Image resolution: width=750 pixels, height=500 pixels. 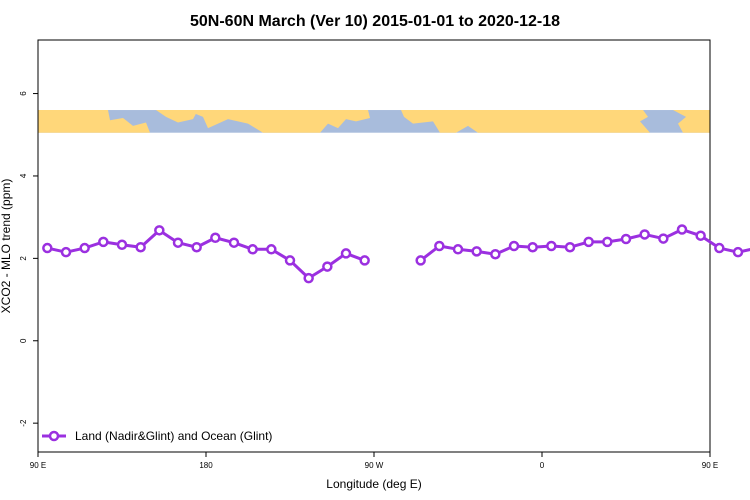 I want to click on map-strip, so click(x=374, y=121).